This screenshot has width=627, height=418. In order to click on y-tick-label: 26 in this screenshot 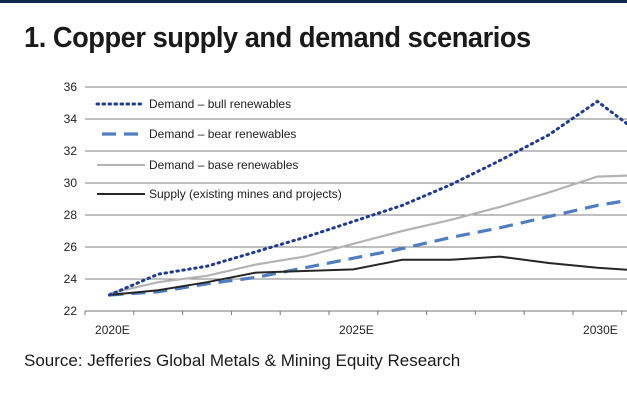, I will do `click(71, 247)`.